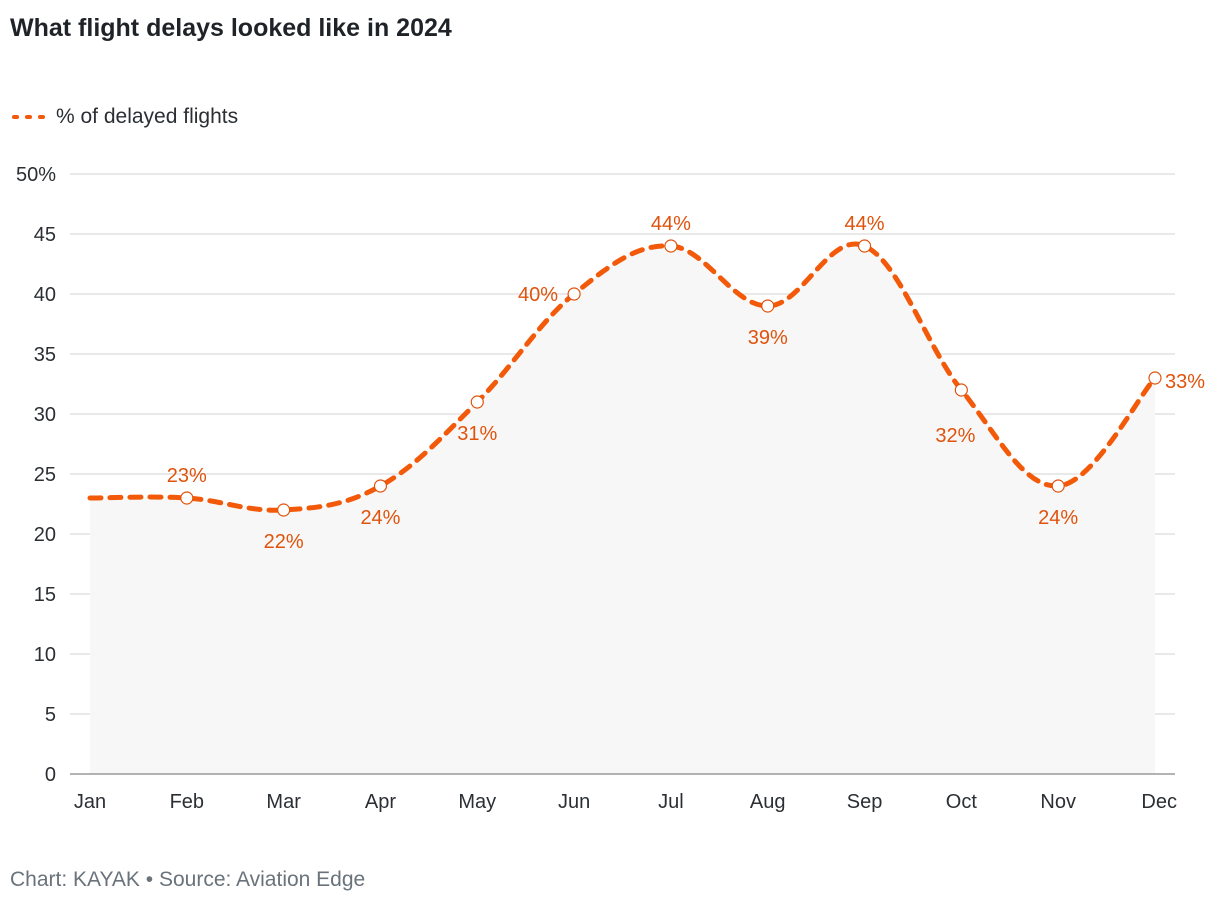  What do you see at coordinates (45, 415) in the screenshot?
I see `y-tick-label: 30` at bounding box center [45, 415].